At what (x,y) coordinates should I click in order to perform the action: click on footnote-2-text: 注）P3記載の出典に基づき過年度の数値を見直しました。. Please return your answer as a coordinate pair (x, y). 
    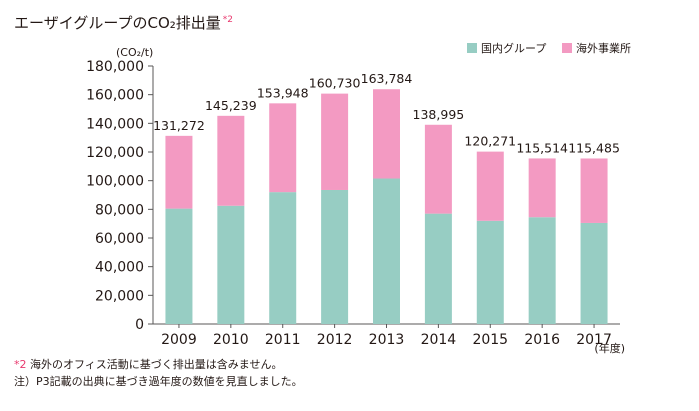
    Looking at the image, I should click on (158, 381).